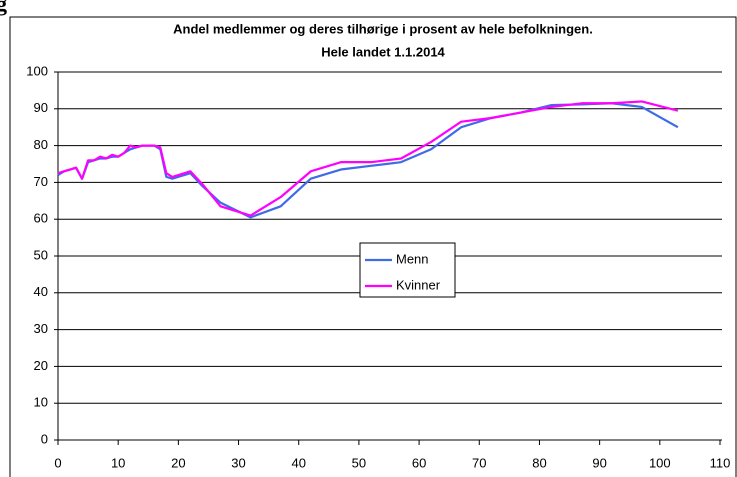 This screenshot has width=737, height=477. What do you see at coordinates (57, 462) in the screenshot?
I see `x-tick-label: 0` at bounding box center [57, 462].